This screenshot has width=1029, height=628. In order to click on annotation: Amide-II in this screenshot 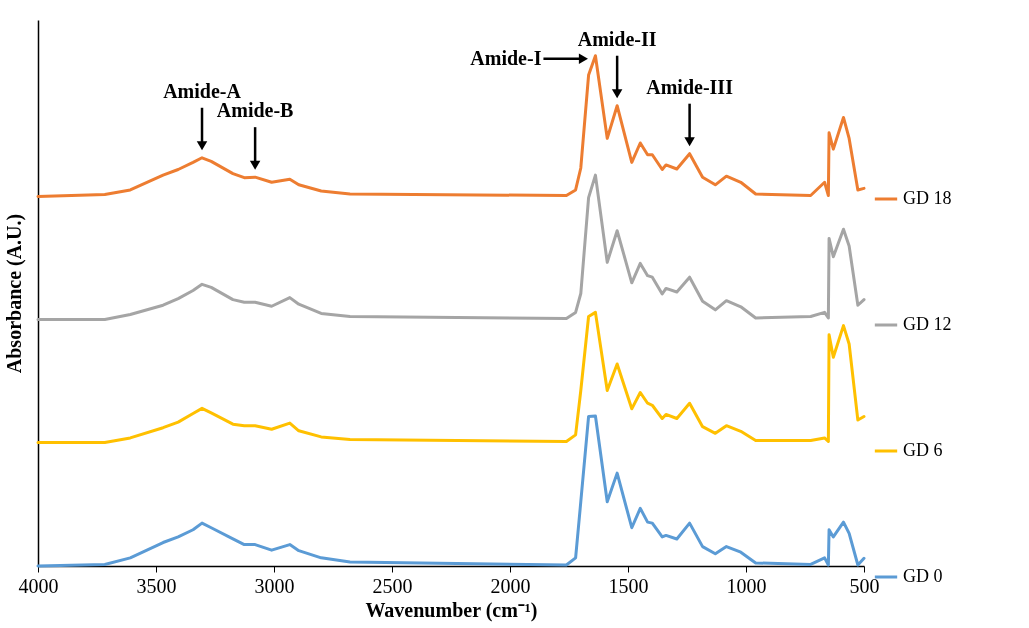, I will do `click(617, 38)`.